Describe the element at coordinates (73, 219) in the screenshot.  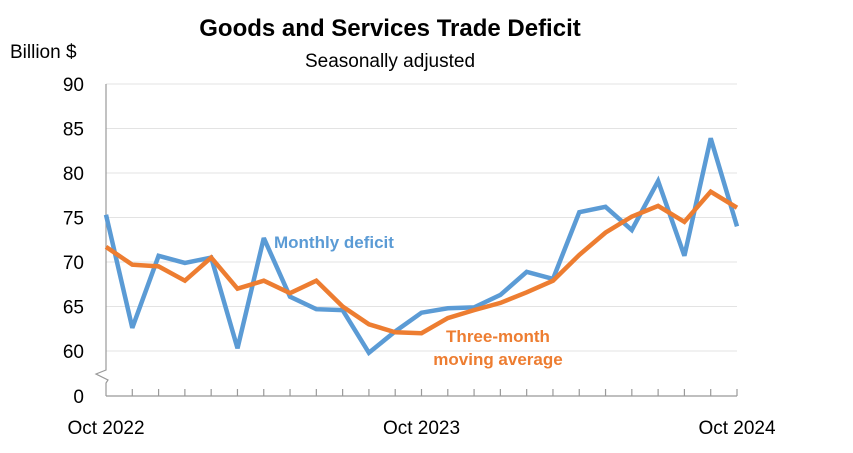
I see `y-tick-label: 75` at that location.